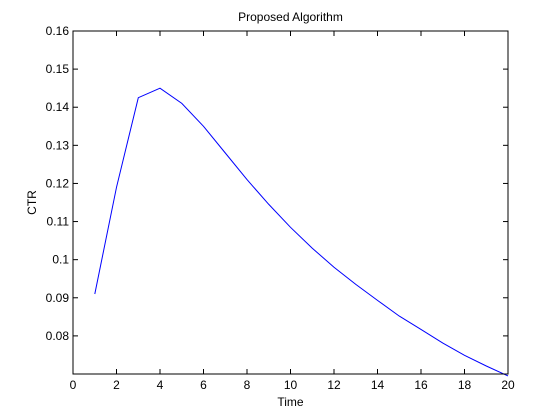  Describe the element at coordinates (60, 260) in the screenshot. I see `y-tick-label: 0.1` at that location.